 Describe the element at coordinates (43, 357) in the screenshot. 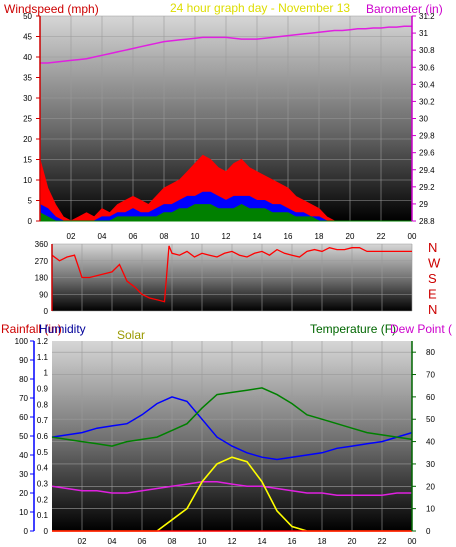

I see `humidity-tick-label: 1.1` at that location.